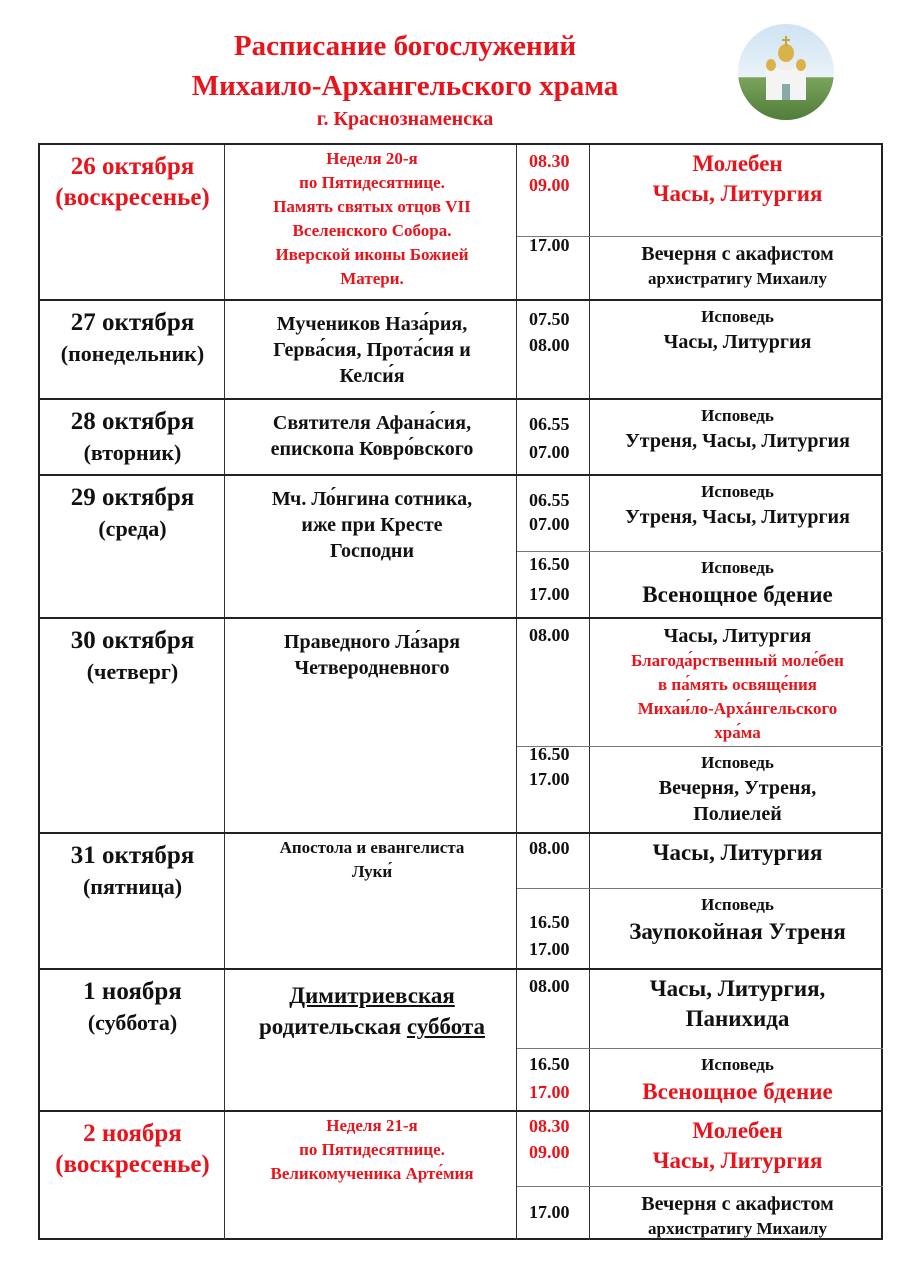  Describe the element at coordinates (737, 732) in the screenshot. I see `service-line: хра́ма` at that location.